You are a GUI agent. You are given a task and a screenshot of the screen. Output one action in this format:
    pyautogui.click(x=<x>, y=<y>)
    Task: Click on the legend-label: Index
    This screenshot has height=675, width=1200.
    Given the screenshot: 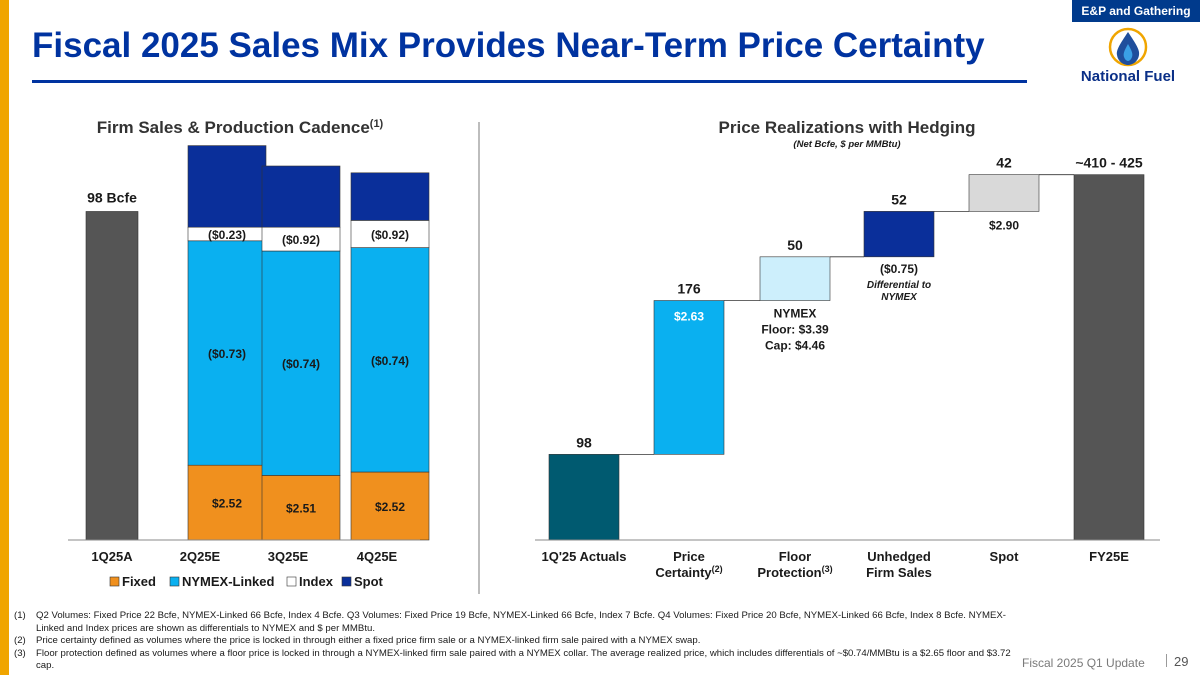 What is the action you would take?
    pyautogui.click(x=316, y=581)
    